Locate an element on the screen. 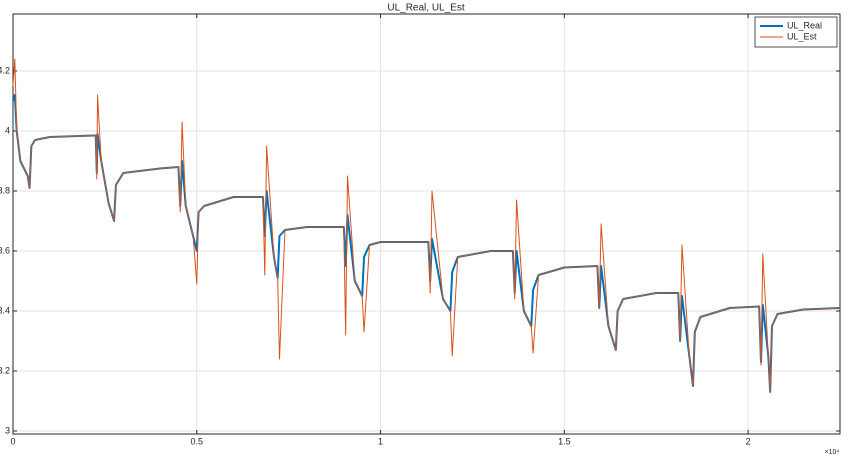  y-tick-label: 3.2 is located at coordinates (5, 370).